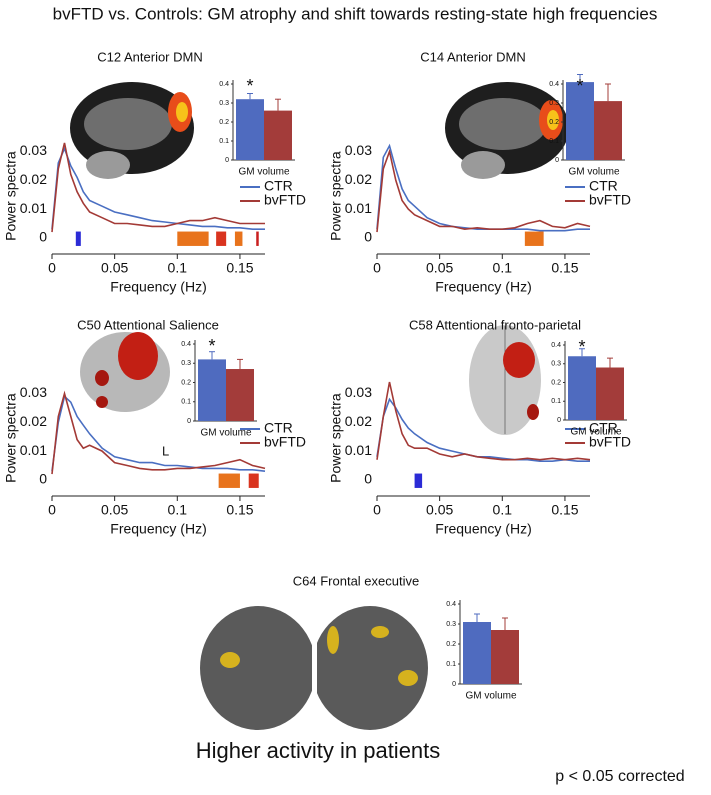 The height and width of the screenshot is (795, 711). Describe the element at coordinates (165, 450) in the screenshot. I see `image-label: L` at that location.